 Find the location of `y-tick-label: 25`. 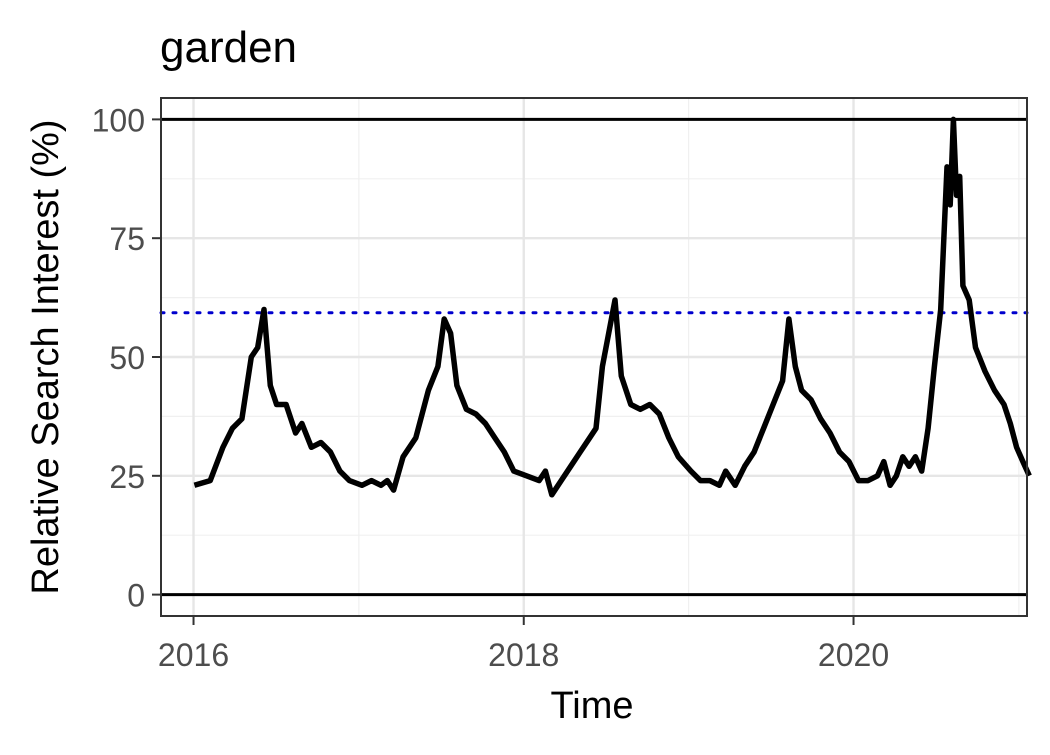

y-tick-label: 25 is located at coordinates (127, 477).